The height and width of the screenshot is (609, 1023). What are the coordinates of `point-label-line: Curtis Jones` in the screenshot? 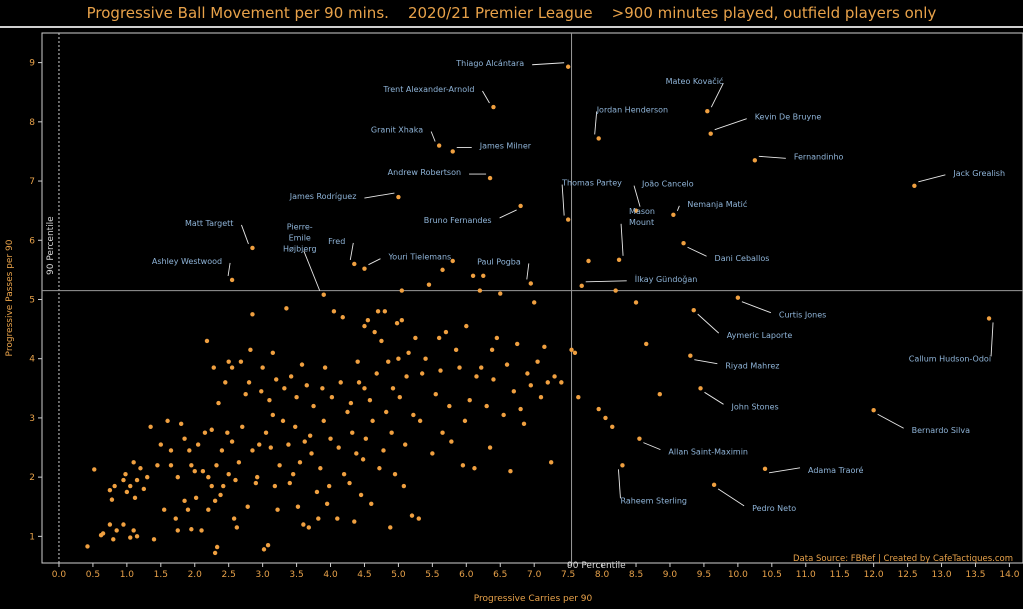 It's located at (802, 315).